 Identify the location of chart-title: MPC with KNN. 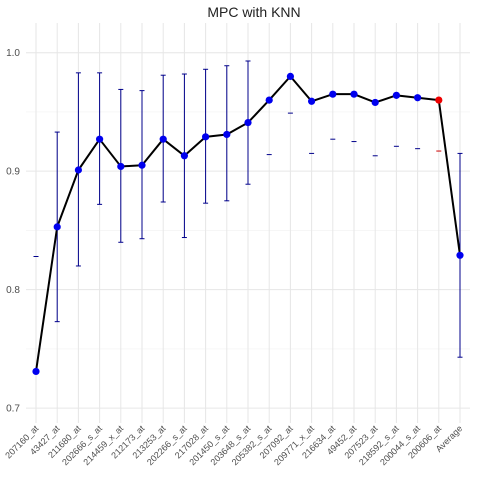
(253, 12).